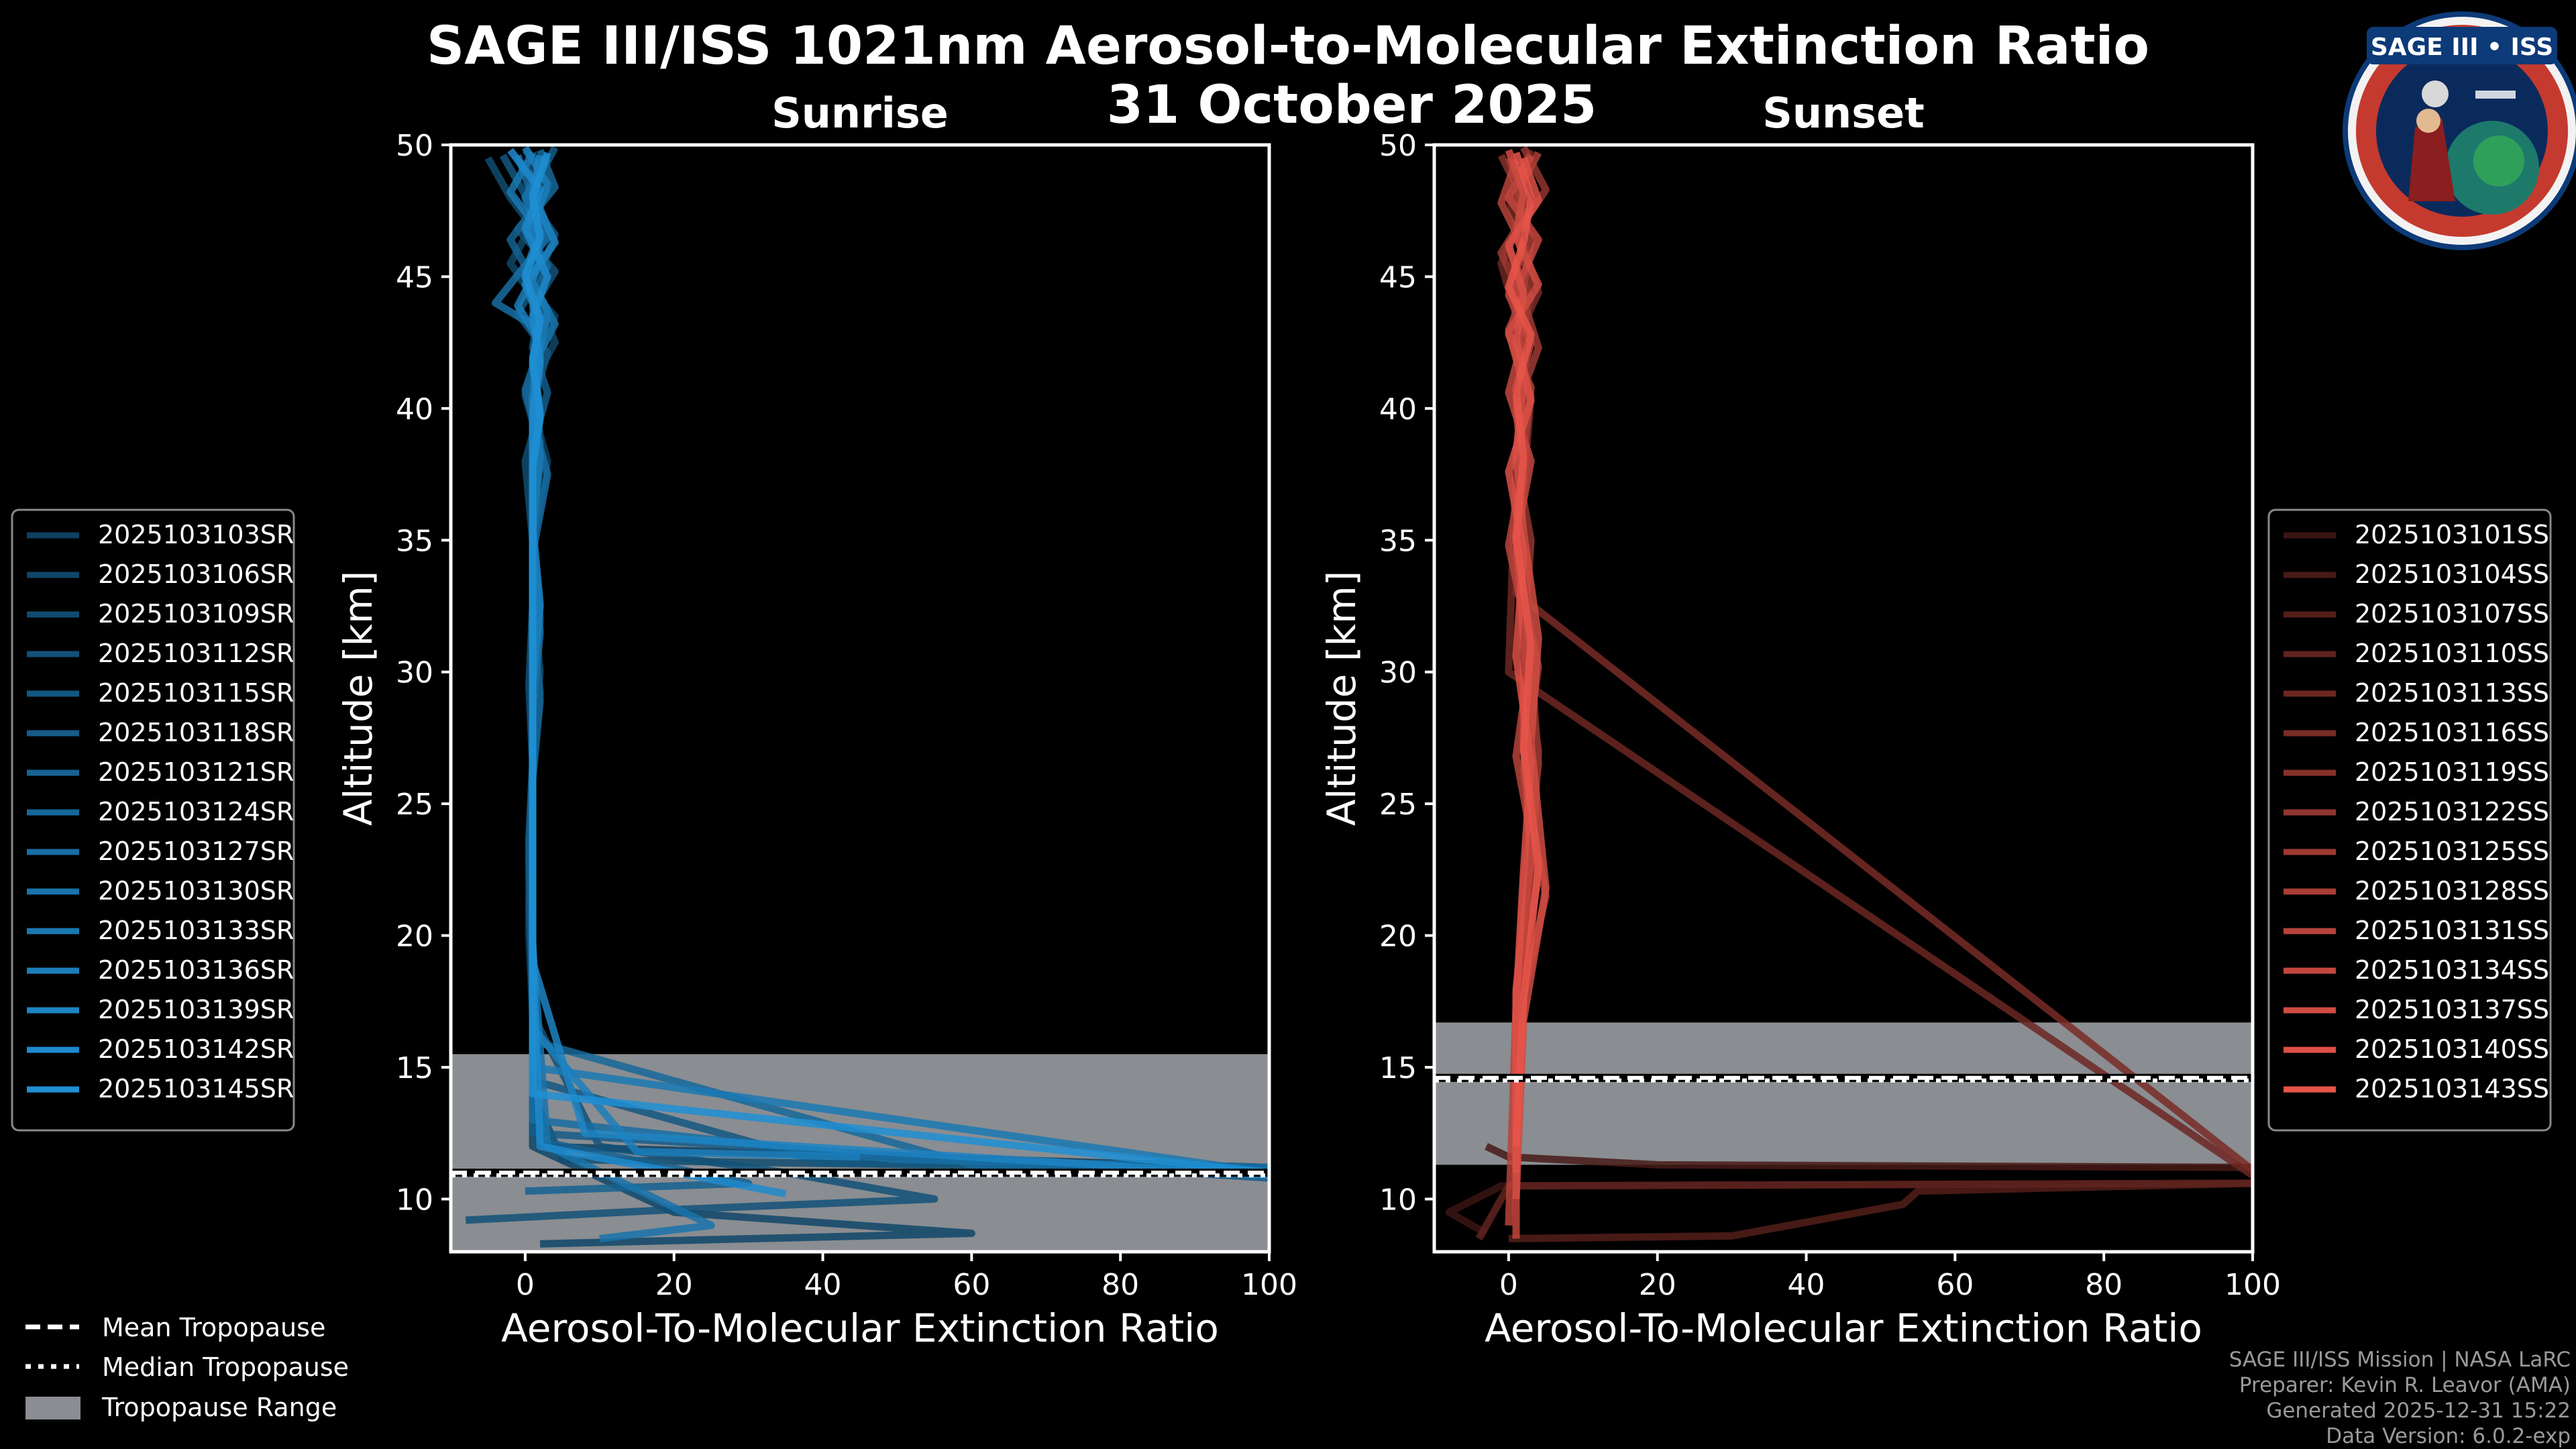  Describe the element at coordinates (2498, 161) in the screenshot. I see `logo-continent` at that location.